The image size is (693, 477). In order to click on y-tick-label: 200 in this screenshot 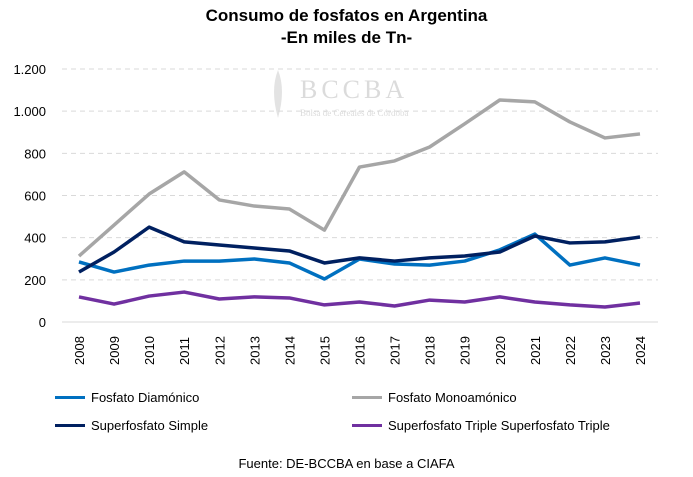, I will do `click(35, 280)`.